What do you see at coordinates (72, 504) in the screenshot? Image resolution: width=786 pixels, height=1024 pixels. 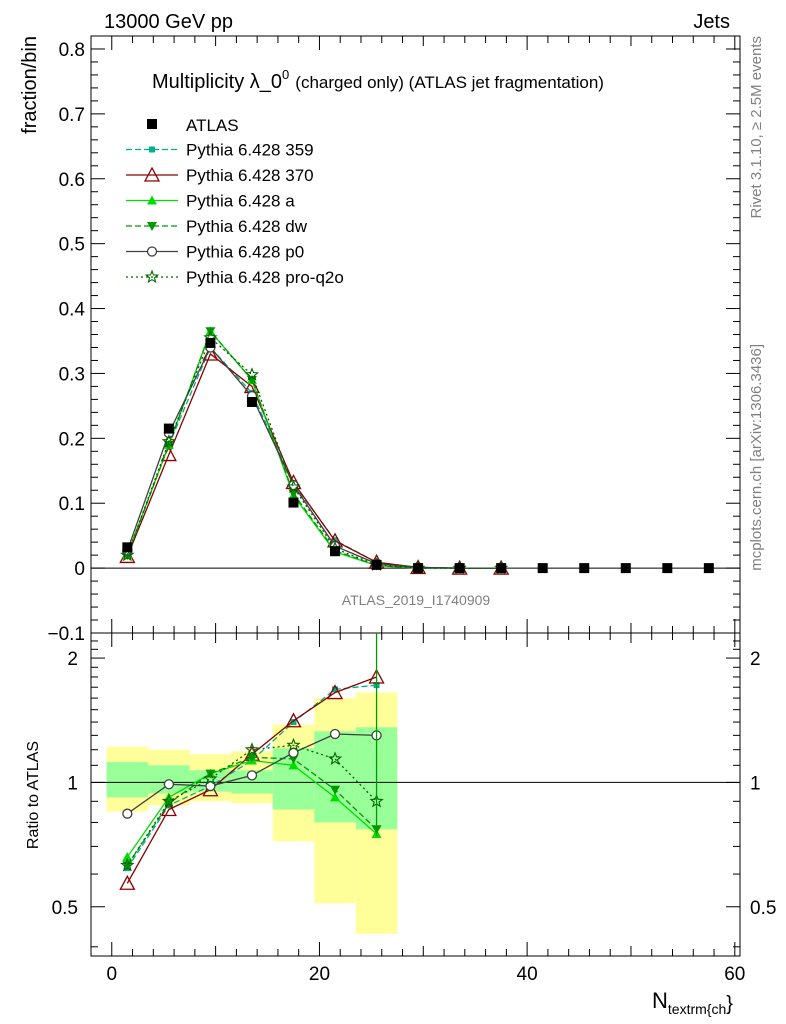 I see `y-tick-label: 0.1` at bounding box center [72, 504].